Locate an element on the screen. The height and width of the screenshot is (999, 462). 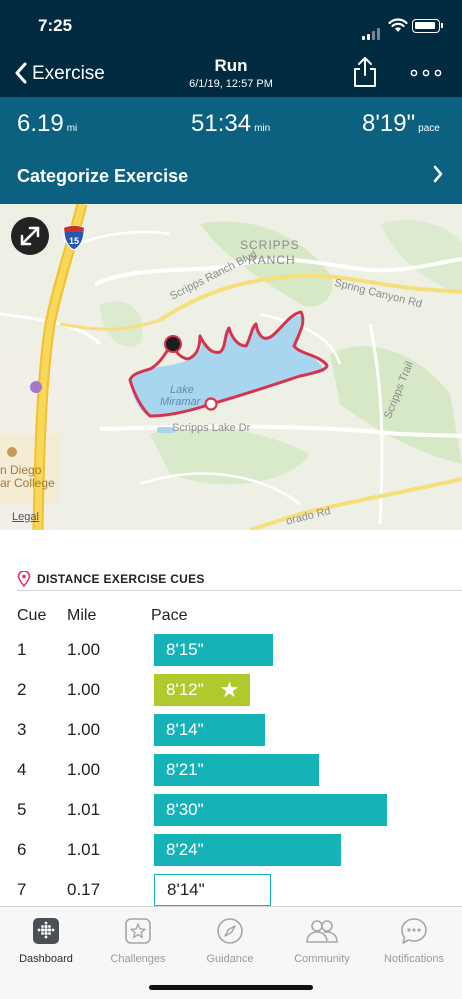
tab-guidance: Guidance is located at coordinates (230, 940).